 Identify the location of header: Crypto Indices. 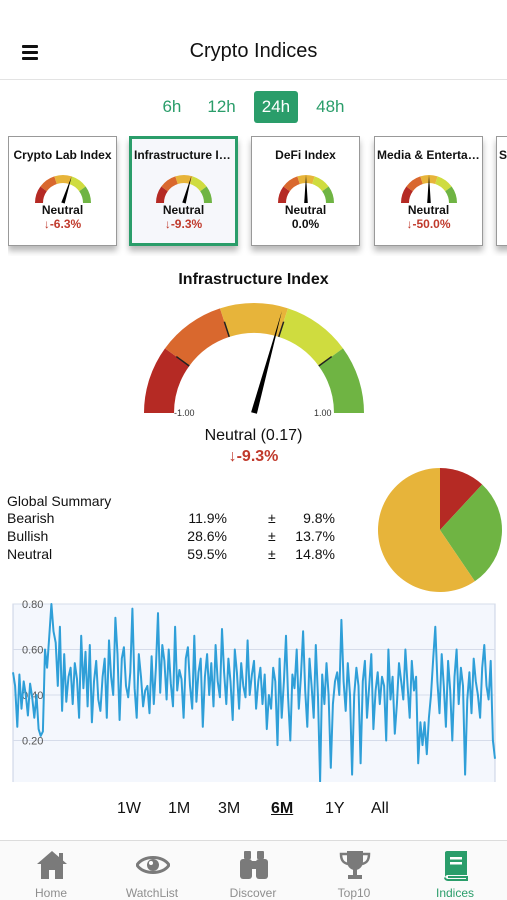
(253, 40).